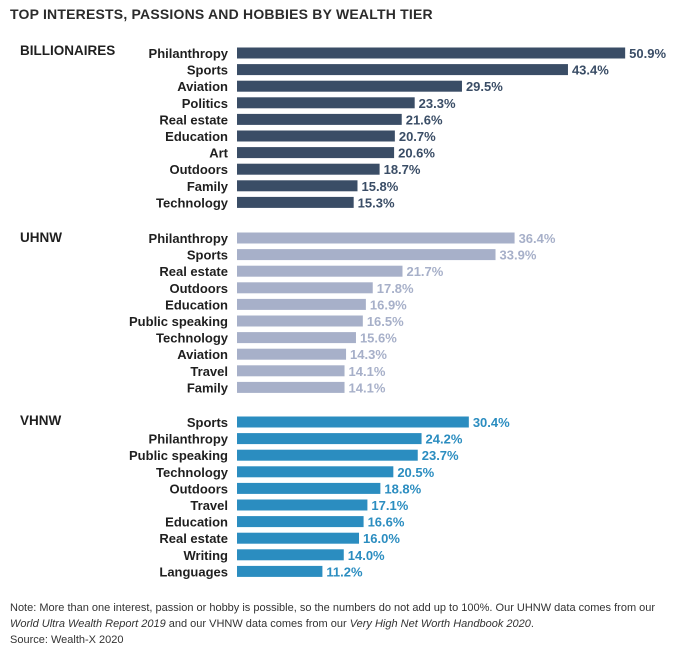 The width and height of the screenshot is (682, 654). What do you see at coordinates (205, 555) in the screenshot?
I see `vhnw-label-writing: Writing` at bounding box center [205, 555].